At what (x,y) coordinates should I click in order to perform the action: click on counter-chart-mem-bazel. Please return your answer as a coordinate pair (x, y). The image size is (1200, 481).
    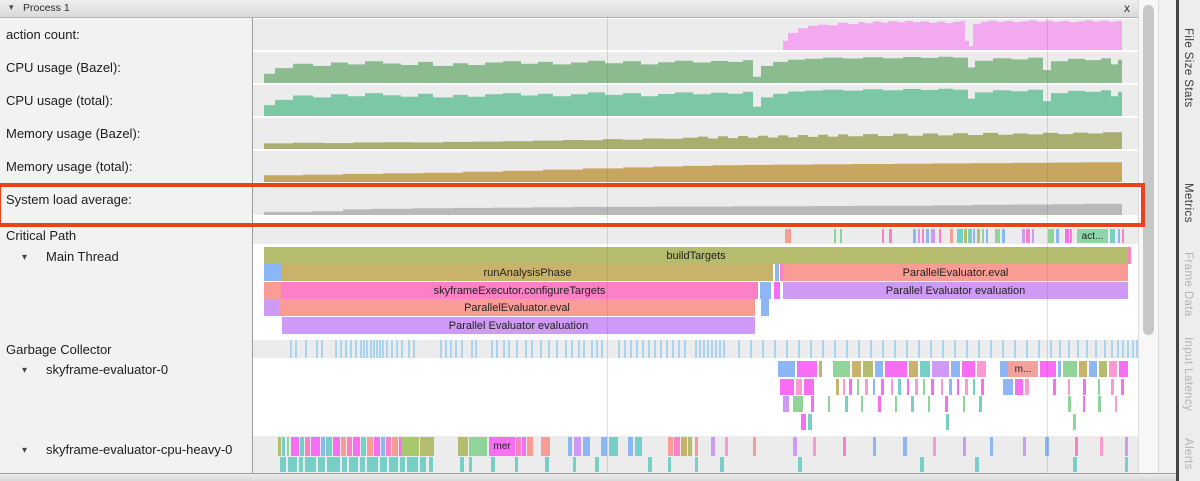
    Looking at the image, I should click on (695, 133).